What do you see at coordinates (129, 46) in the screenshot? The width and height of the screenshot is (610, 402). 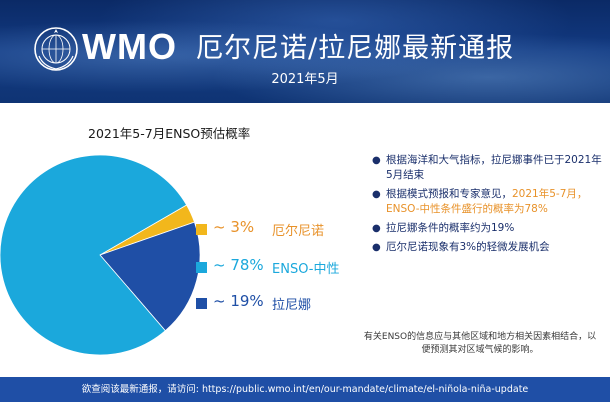 I see `wmo-logo-text: WMO` at bounding box center [129, 46].